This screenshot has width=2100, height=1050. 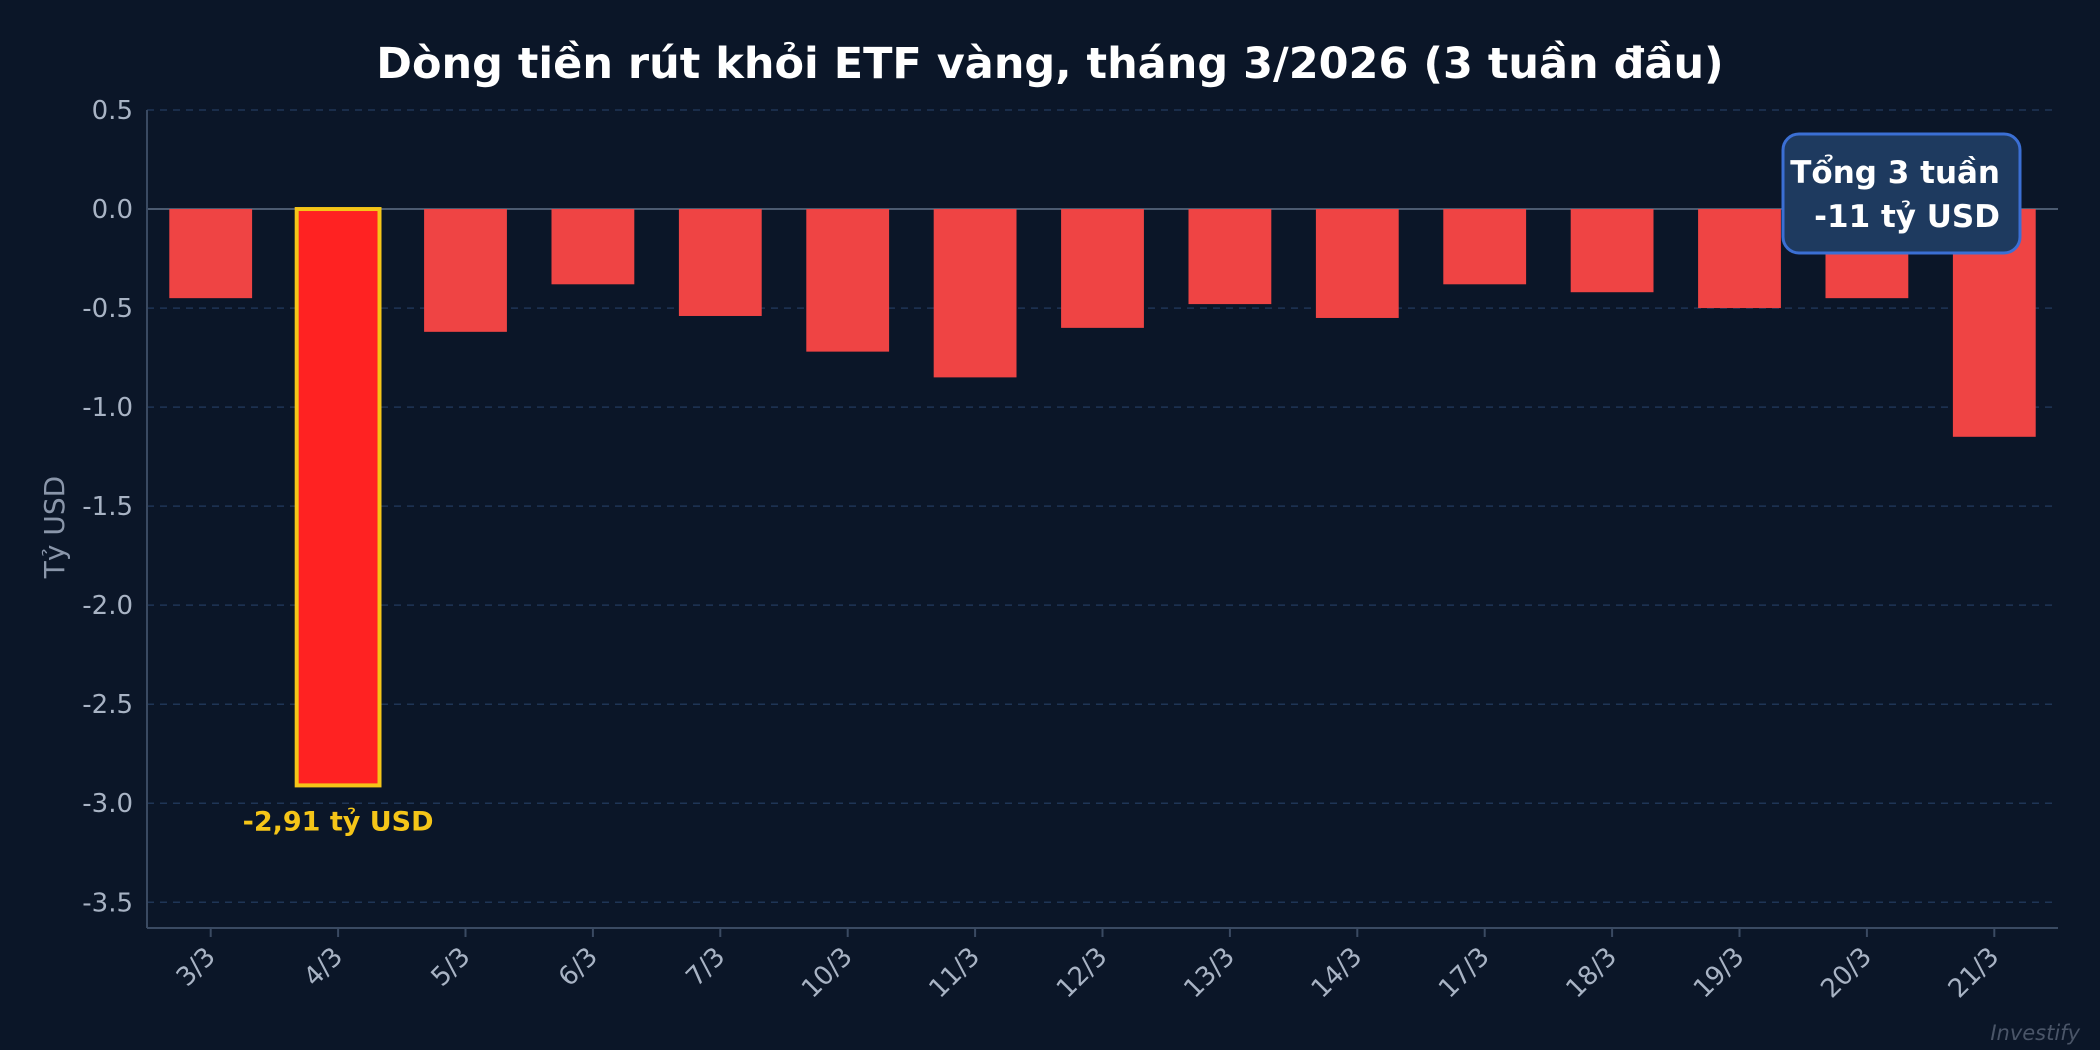 What do you see at coordinates (107, 903) in the screenshot?
I see `y-tick-label: -3.5` at bounding box center [107, 903].